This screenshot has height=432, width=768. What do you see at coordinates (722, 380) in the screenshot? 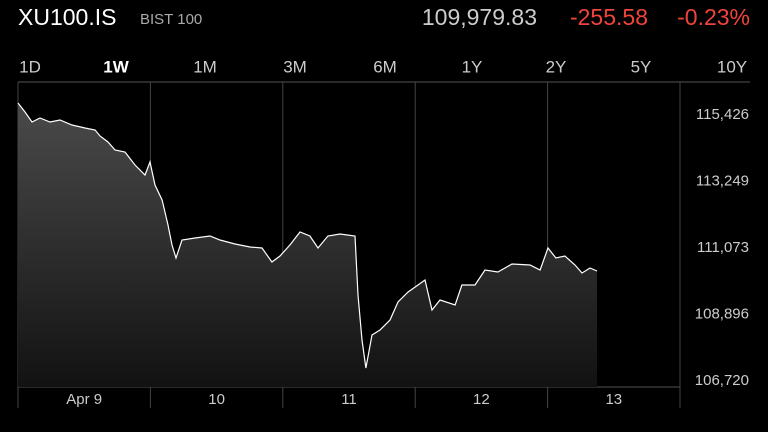
I see `y-tick-label: 106,720` at bounding box center [722, 380].